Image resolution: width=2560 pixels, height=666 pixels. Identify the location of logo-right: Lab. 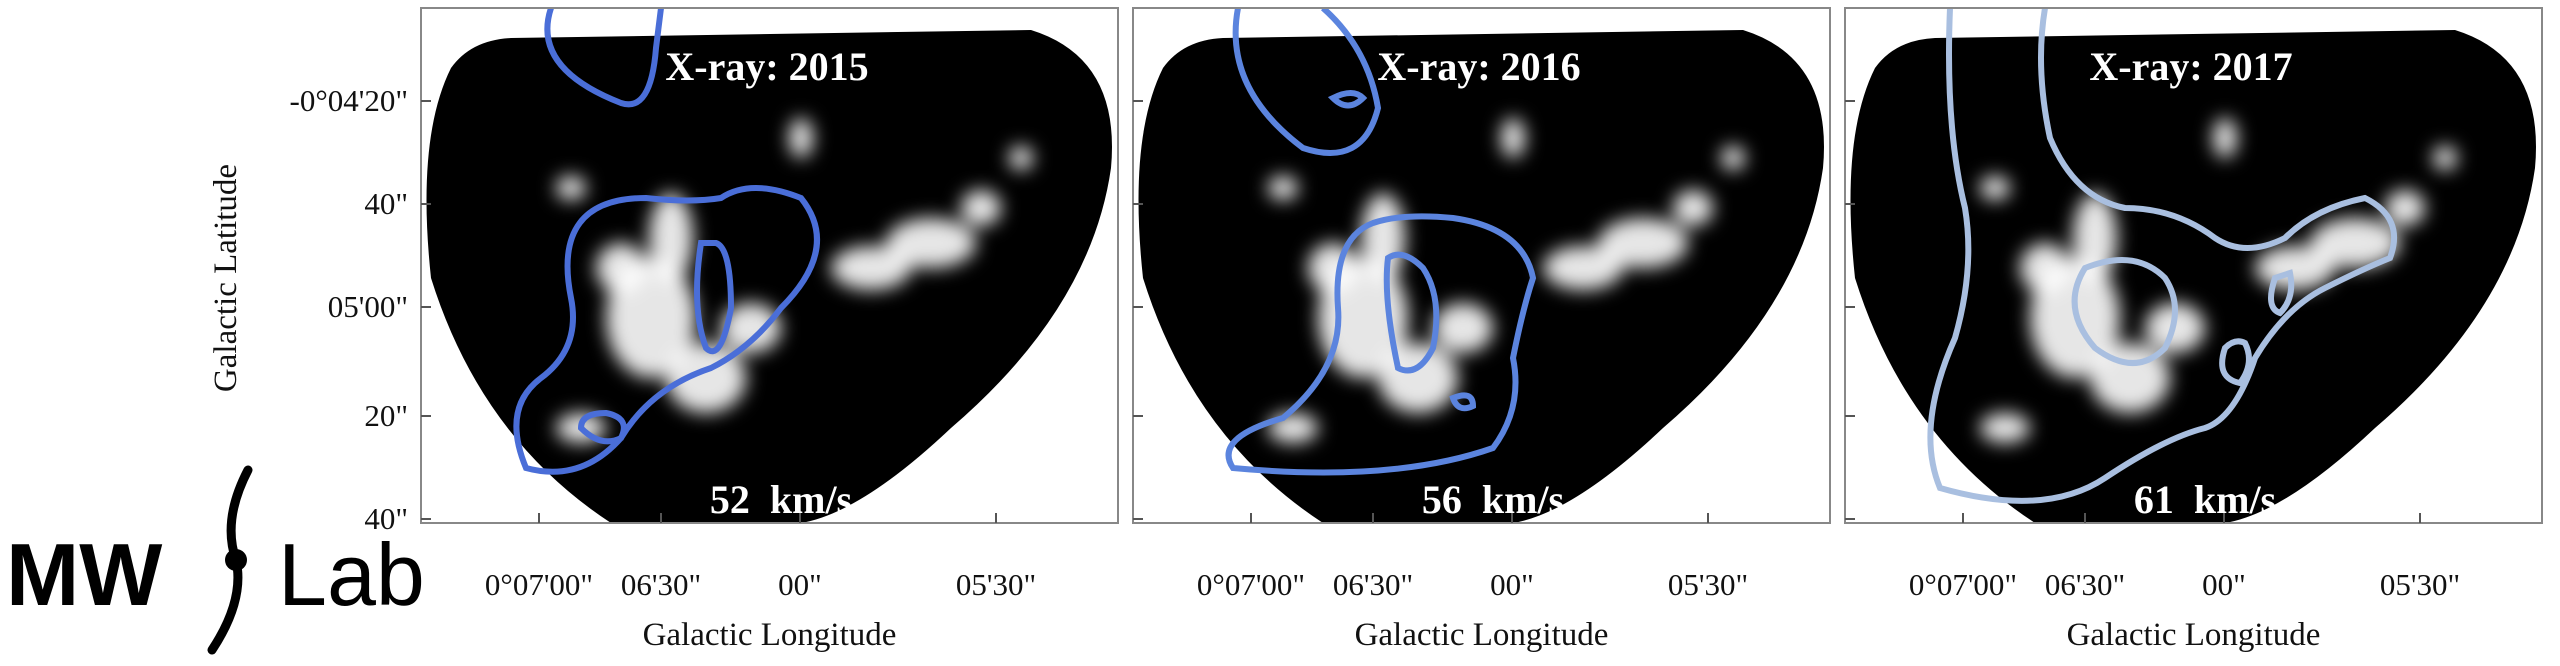
(351, 574).